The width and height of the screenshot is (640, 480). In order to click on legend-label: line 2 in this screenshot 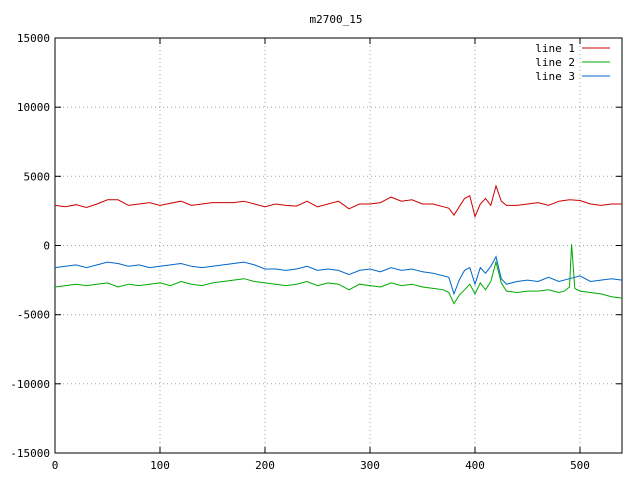, I will do `click(555, 62)`.